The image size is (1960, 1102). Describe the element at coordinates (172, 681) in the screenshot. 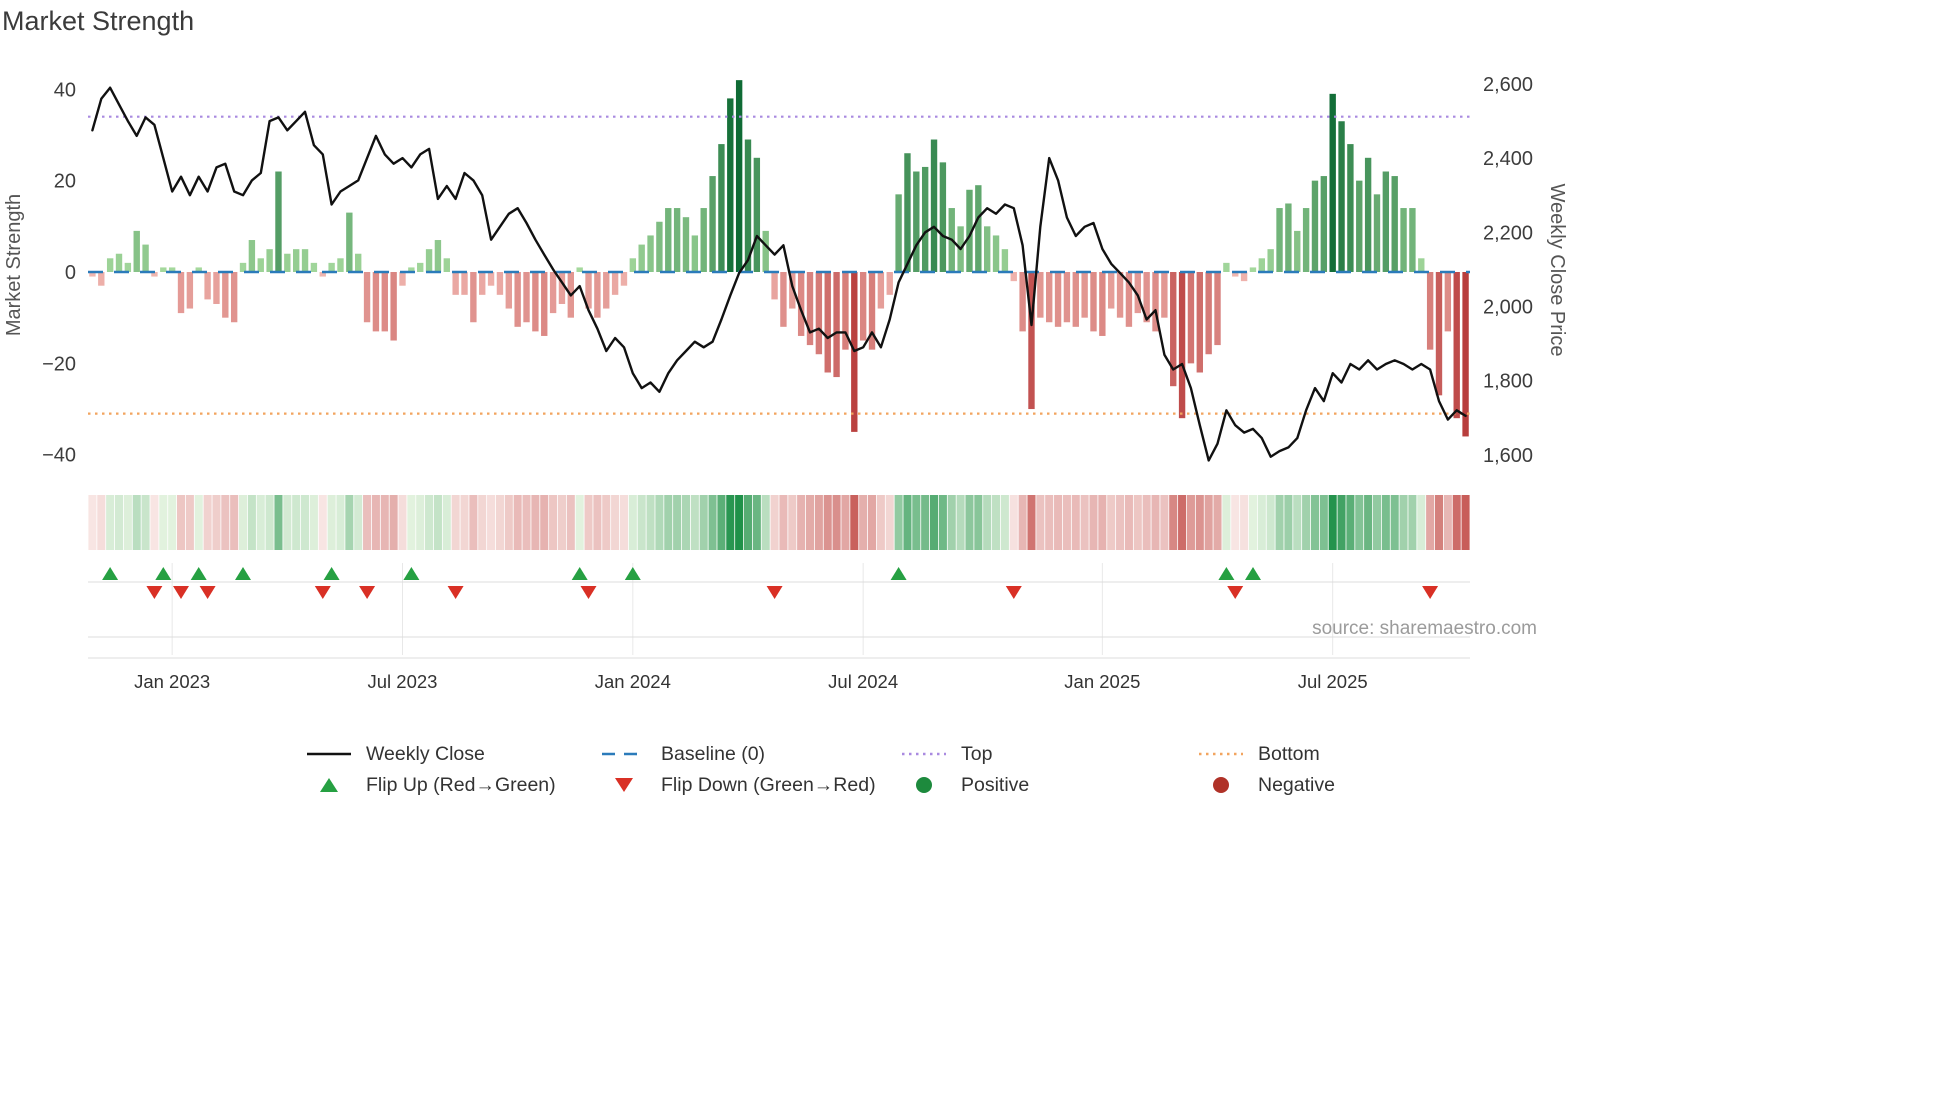

I see `x-tick-label: Jan 2023` at that location.